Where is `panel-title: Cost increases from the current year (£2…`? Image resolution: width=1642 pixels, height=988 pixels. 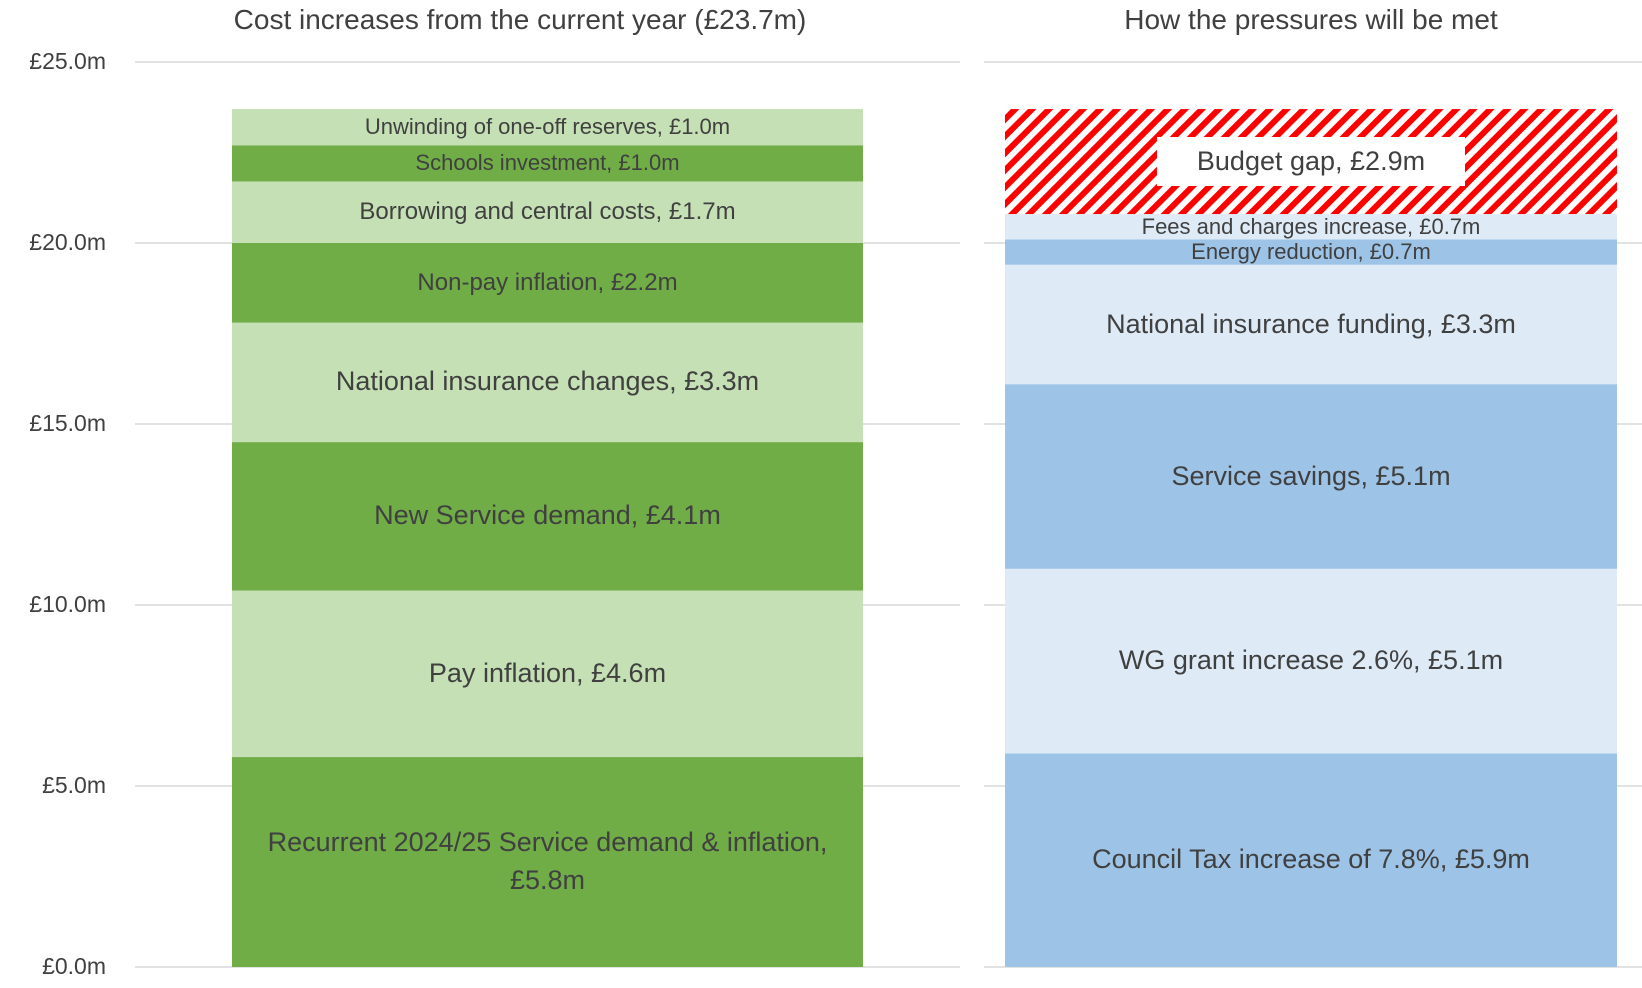 panel-title: Cost increases from the current year (£2… is located at coordinates (520, 20).